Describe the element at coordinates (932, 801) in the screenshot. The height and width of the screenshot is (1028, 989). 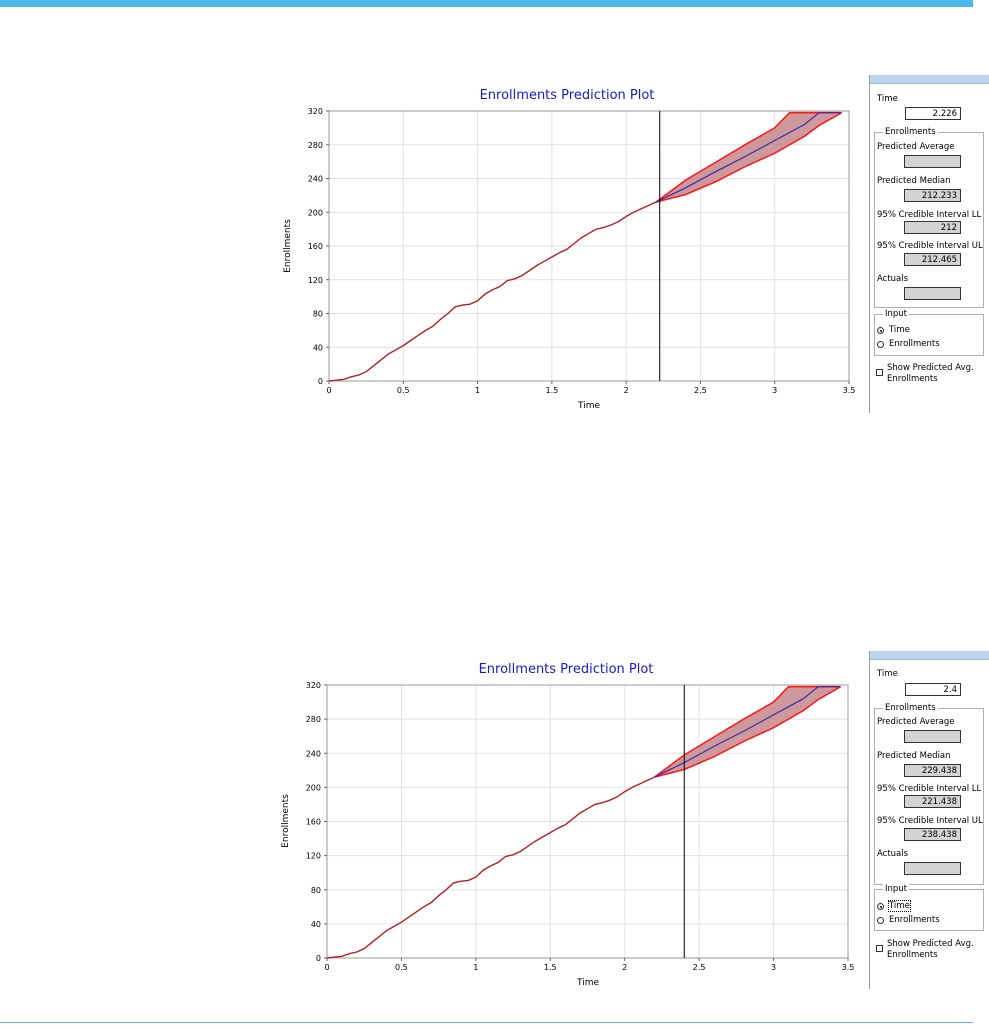
I see `ci-ll-field: 221.438` at that location.